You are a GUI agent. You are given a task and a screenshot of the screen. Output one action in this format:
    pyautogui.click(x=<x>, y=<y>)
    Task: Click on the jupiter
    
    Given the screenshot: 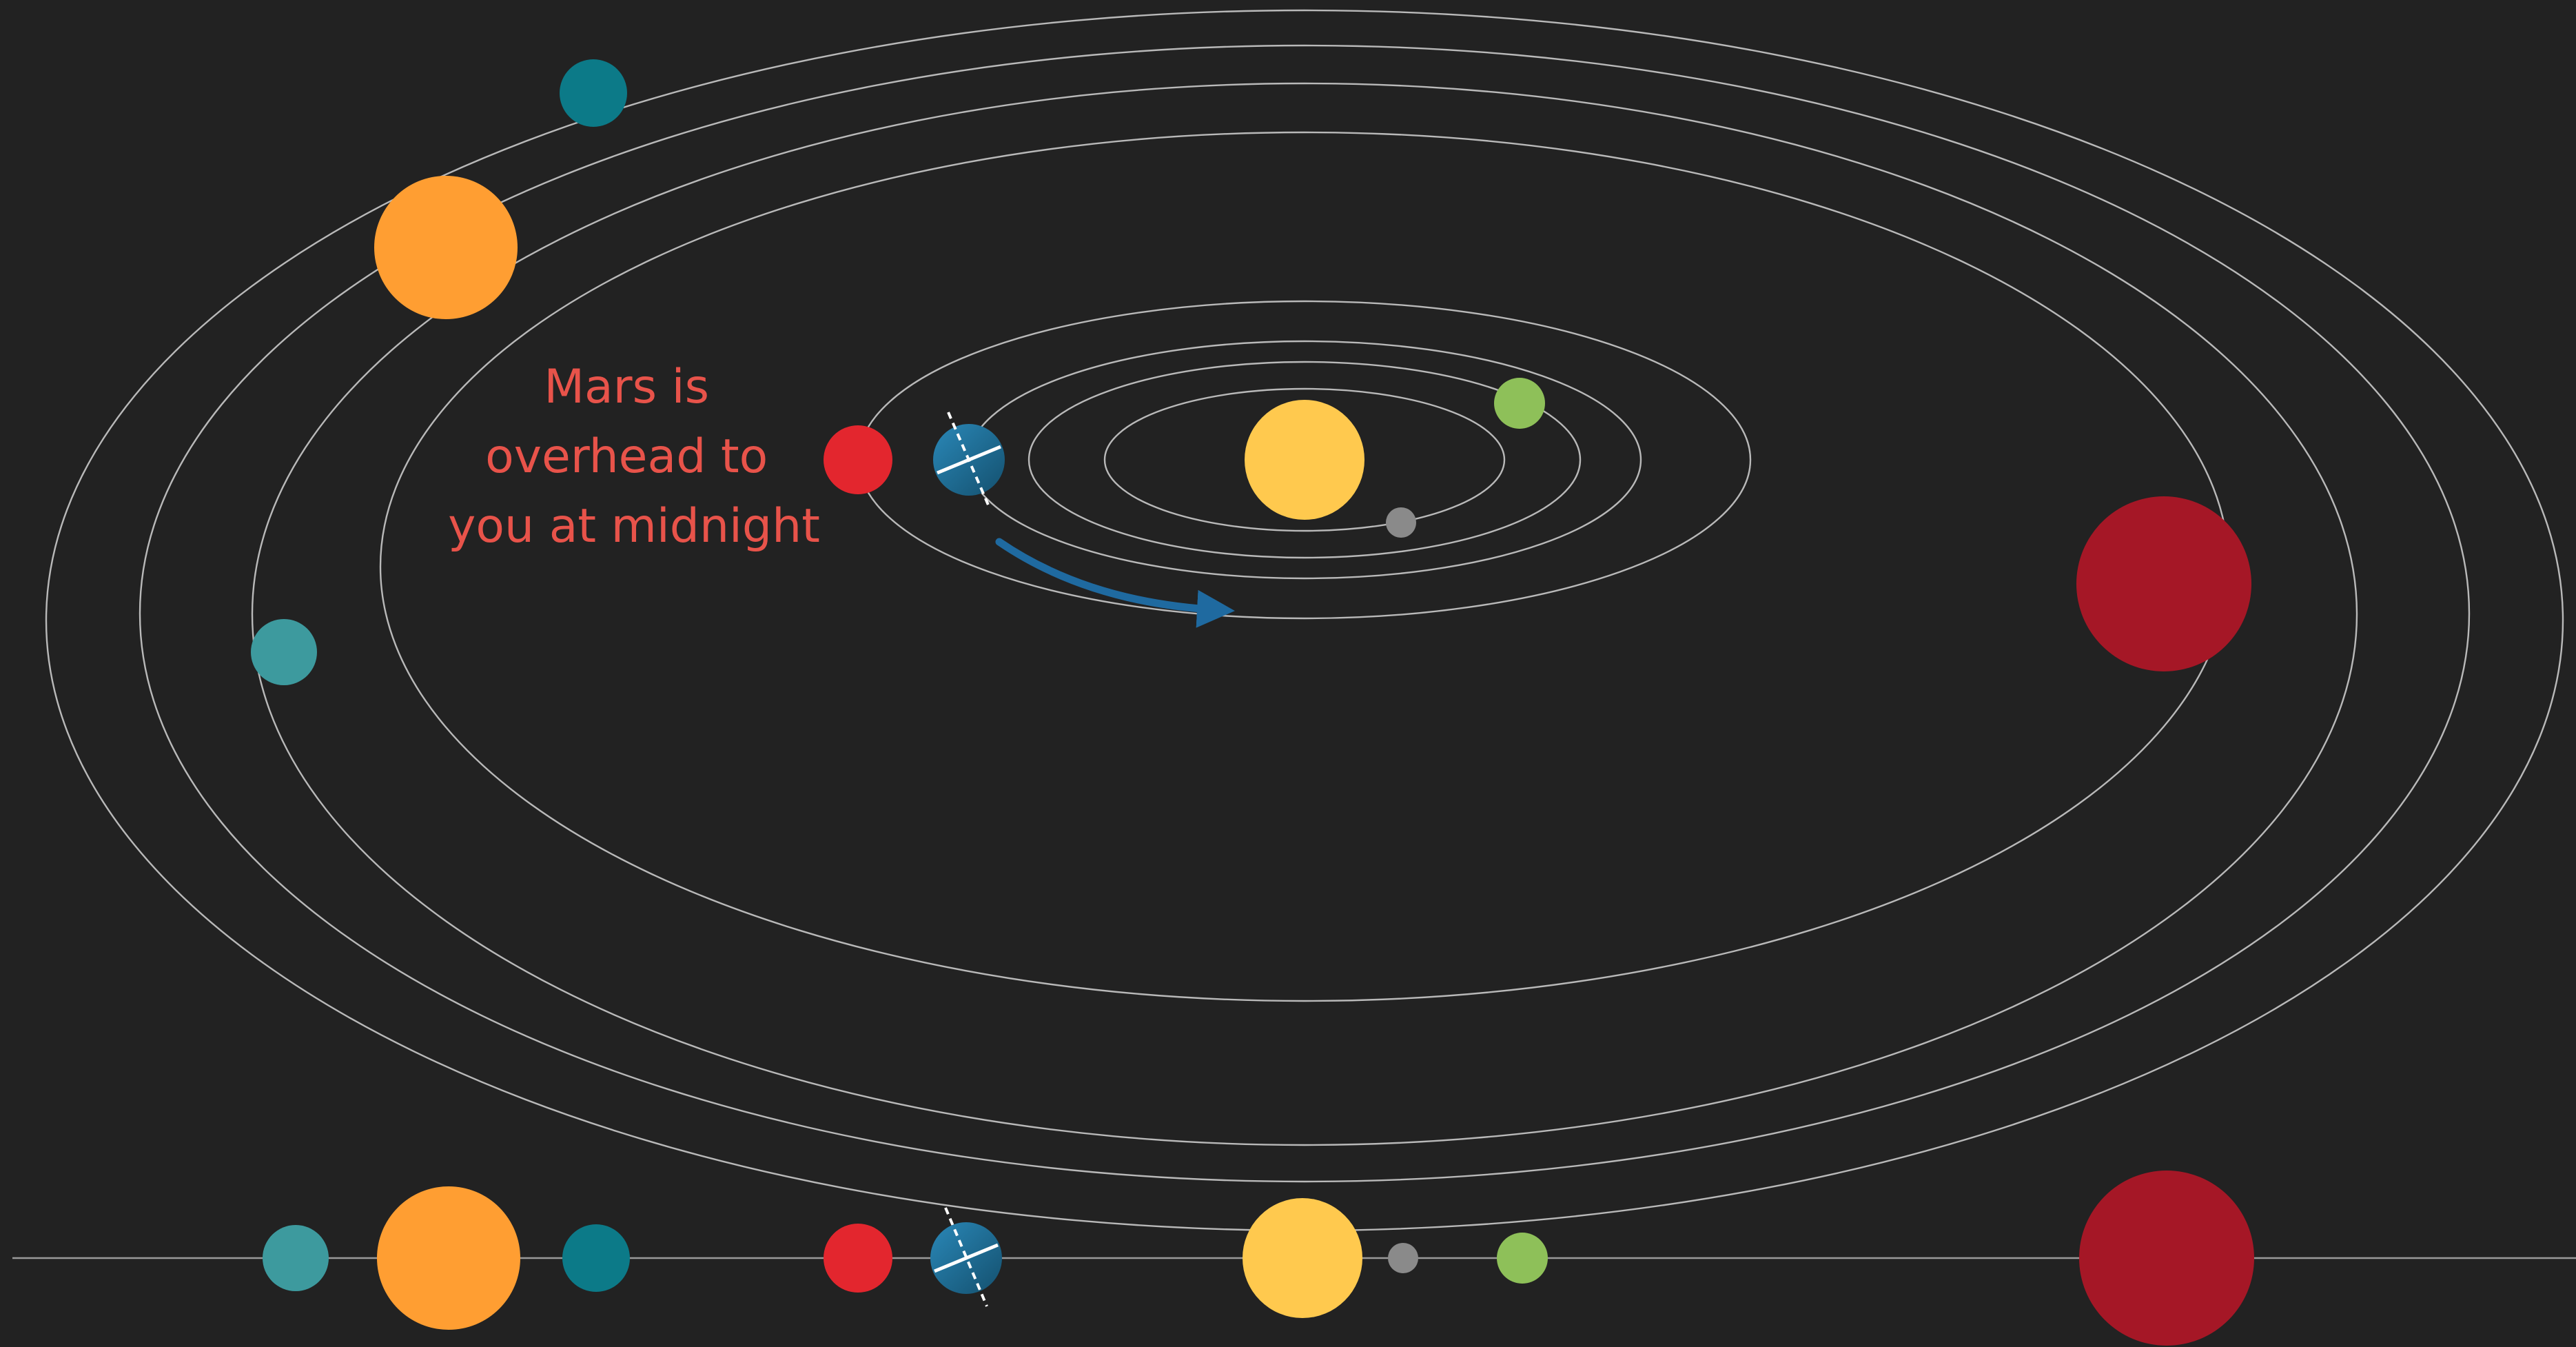 What is the action you would take?
    pyautogui.click(x=2163, y=583)
    